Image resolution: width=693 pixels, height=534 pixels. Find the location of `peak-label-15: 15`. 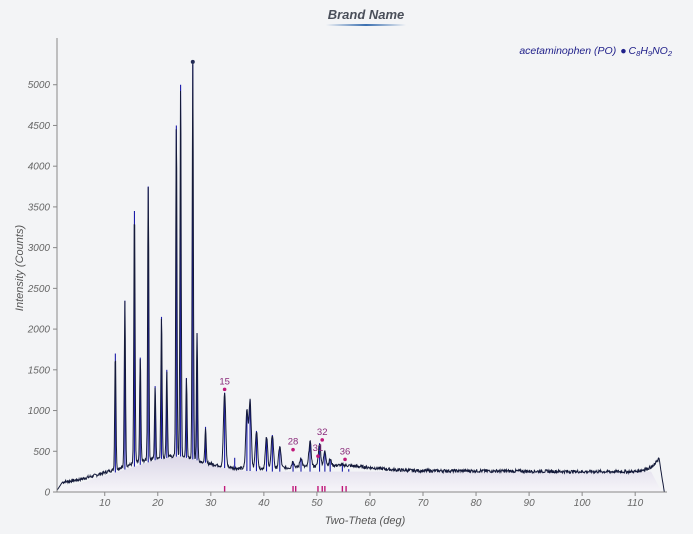

peak-label-15: 15 is located at coordinates (224, 381).